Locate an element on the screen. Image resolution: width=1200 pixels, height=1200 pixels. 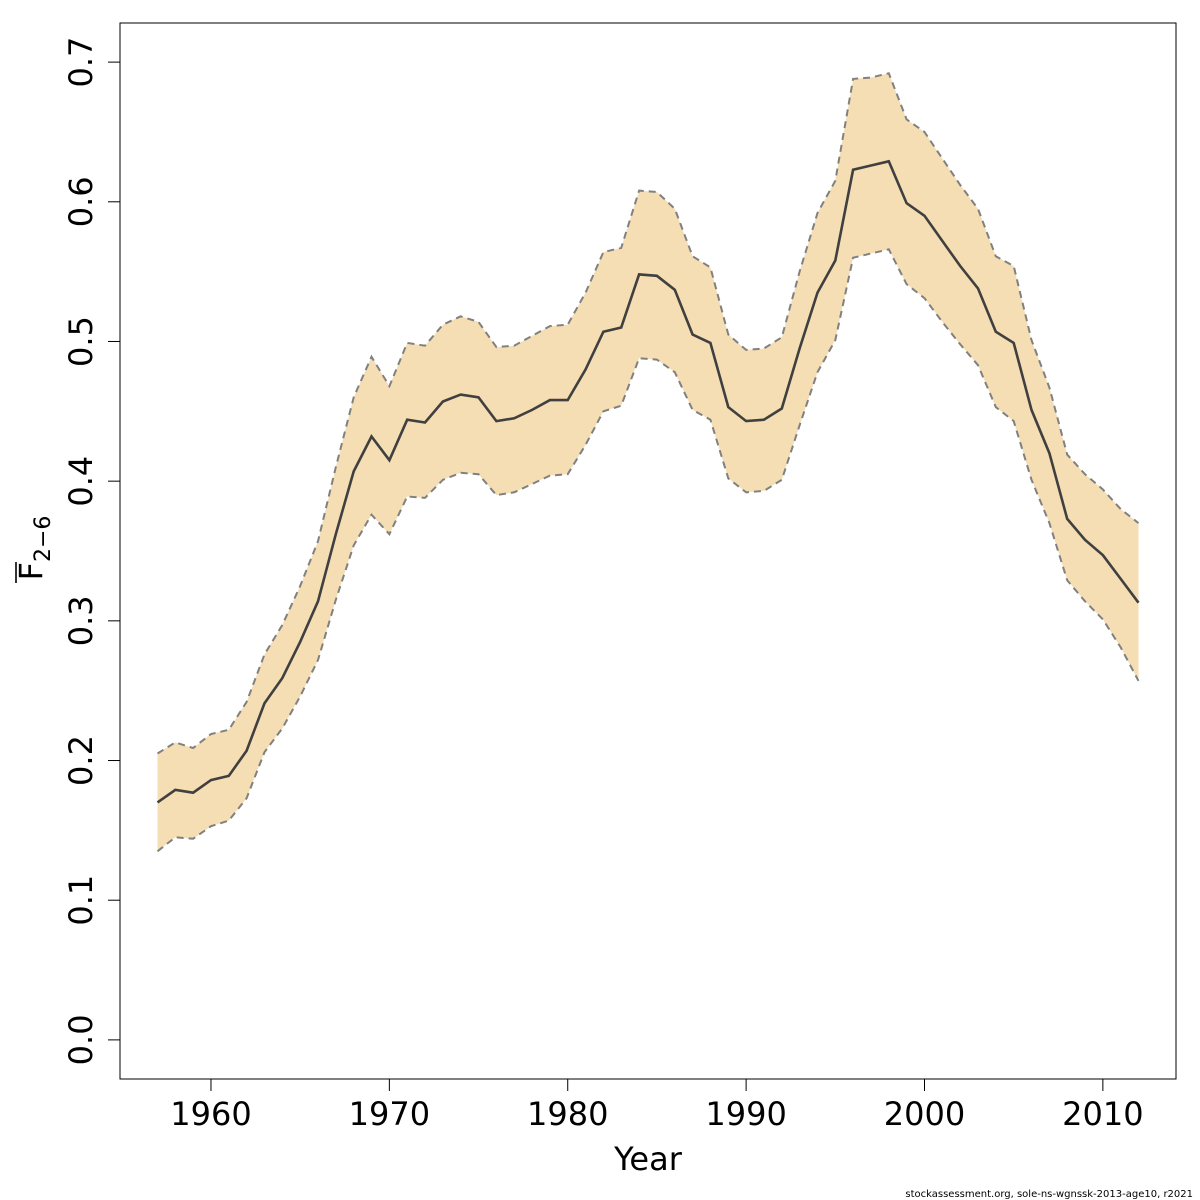
svg-text: F2−6 is located at coordinates (34, 548).